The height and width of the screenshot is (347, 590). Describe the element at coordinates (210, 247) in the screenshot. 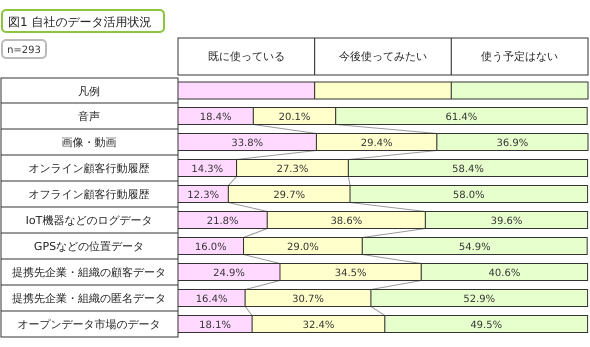

I see `data-label: 16.0%` at that location.